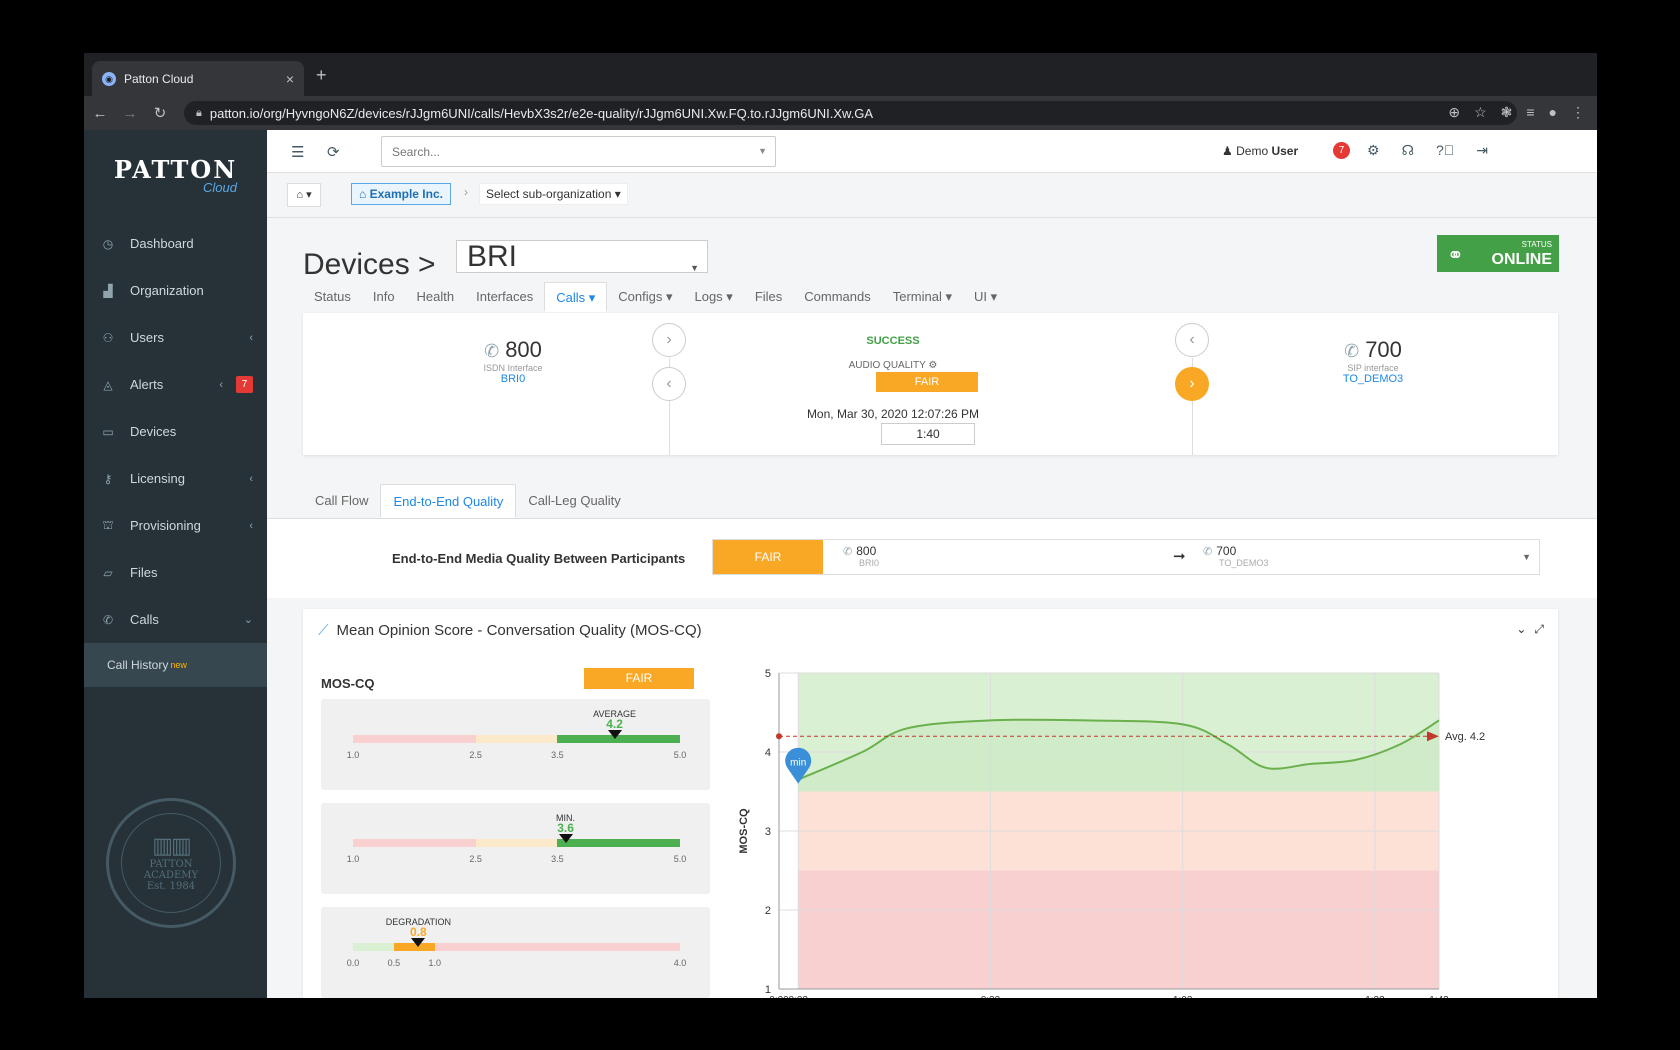 The height and width of the screenshot is (1050, 1680). Describe the element at coordinates (100, 113) in the screenshot. I see `back-icon: ←` at that location.